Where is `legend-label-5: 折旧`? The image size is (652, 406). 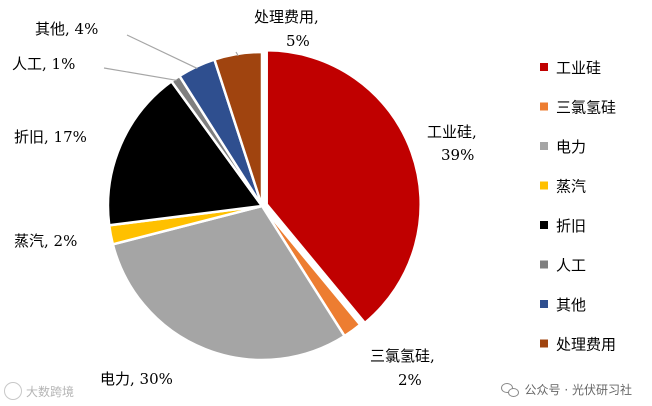 legend-label-5: 折旧 is located at coordinates (571, 226).